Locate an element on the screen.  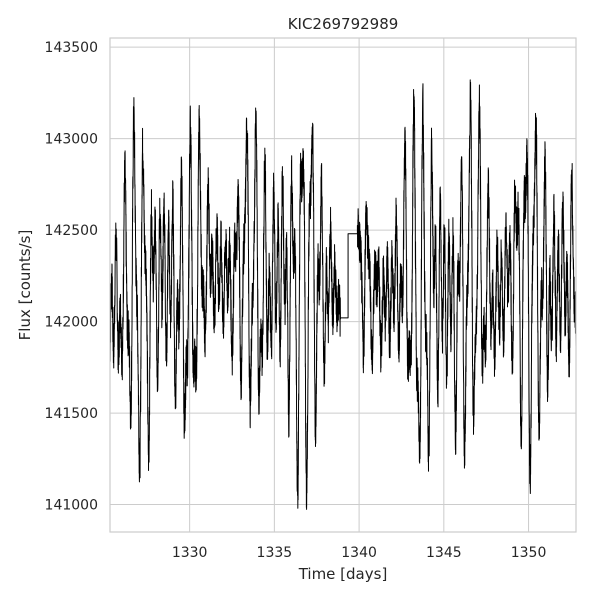
y-tick-label: 142500 is located at coordinates (71, 231).